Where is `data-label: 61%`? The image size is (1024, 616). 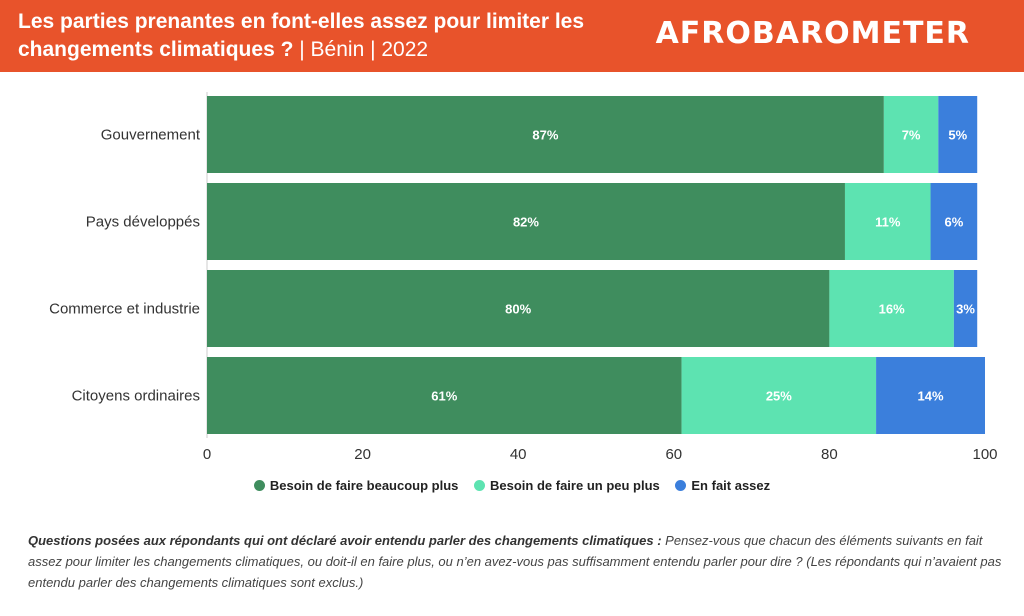 data-label: 61% is located at coordinates (444, 396).